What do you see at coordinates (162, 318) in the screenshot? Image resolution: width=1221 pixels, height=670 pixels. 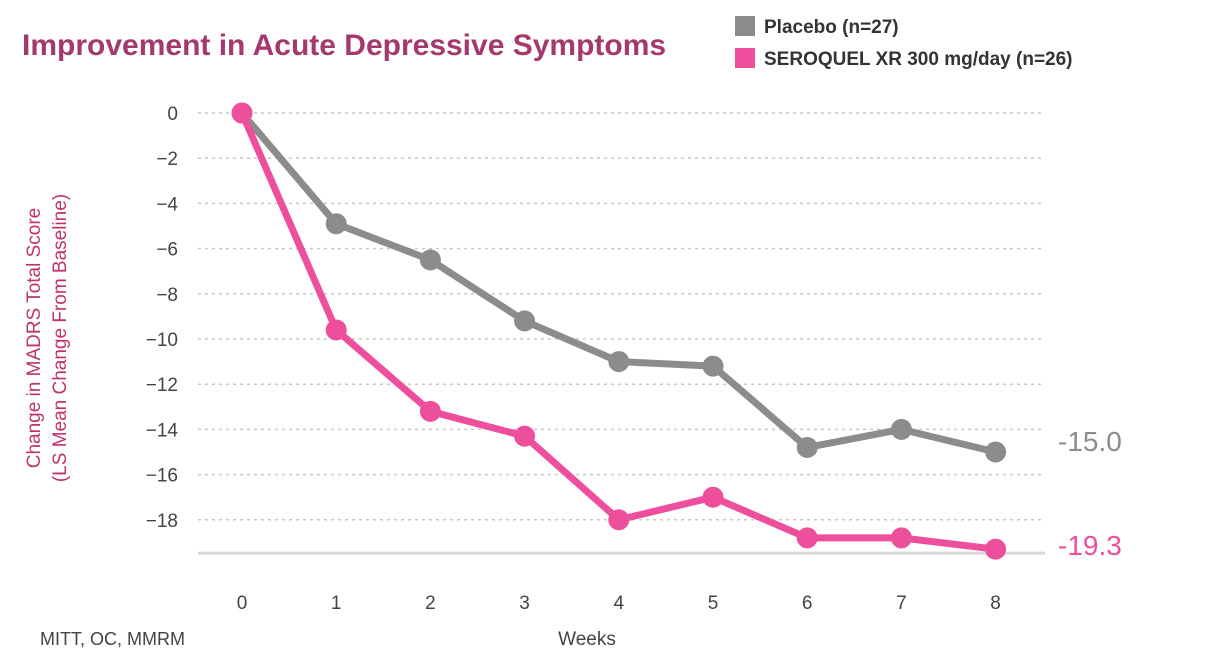 I see `y-axis-ticks: 0 −2 −4 −6 −8 −10 −12 −14 −16 −18` at bounding box center [162, 318].